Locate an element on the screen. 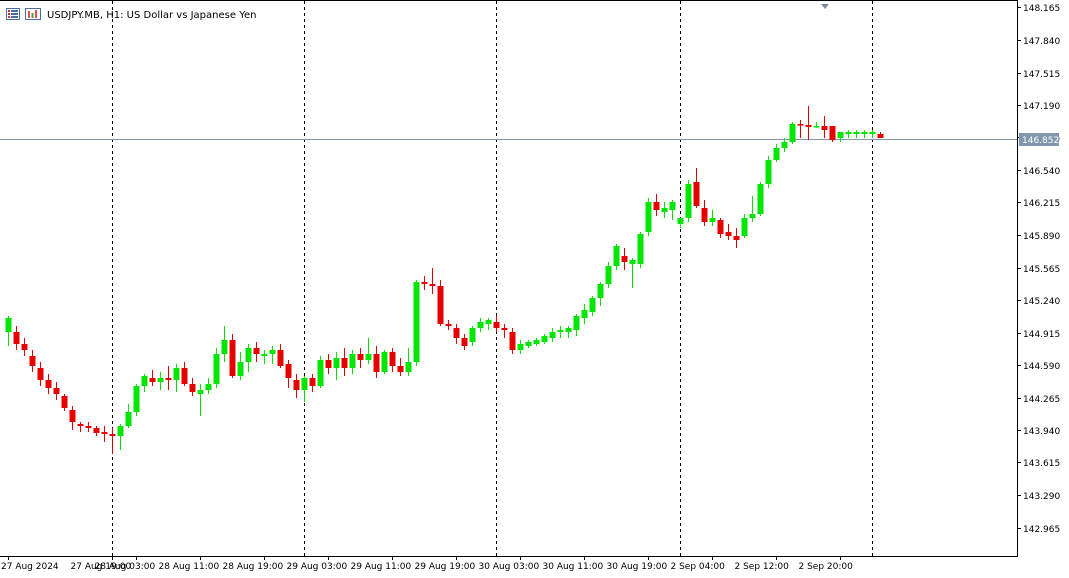 This screenshot has height=578, width=1069. current-price-badge: 146.852 is located at coordinates (1039, 139).